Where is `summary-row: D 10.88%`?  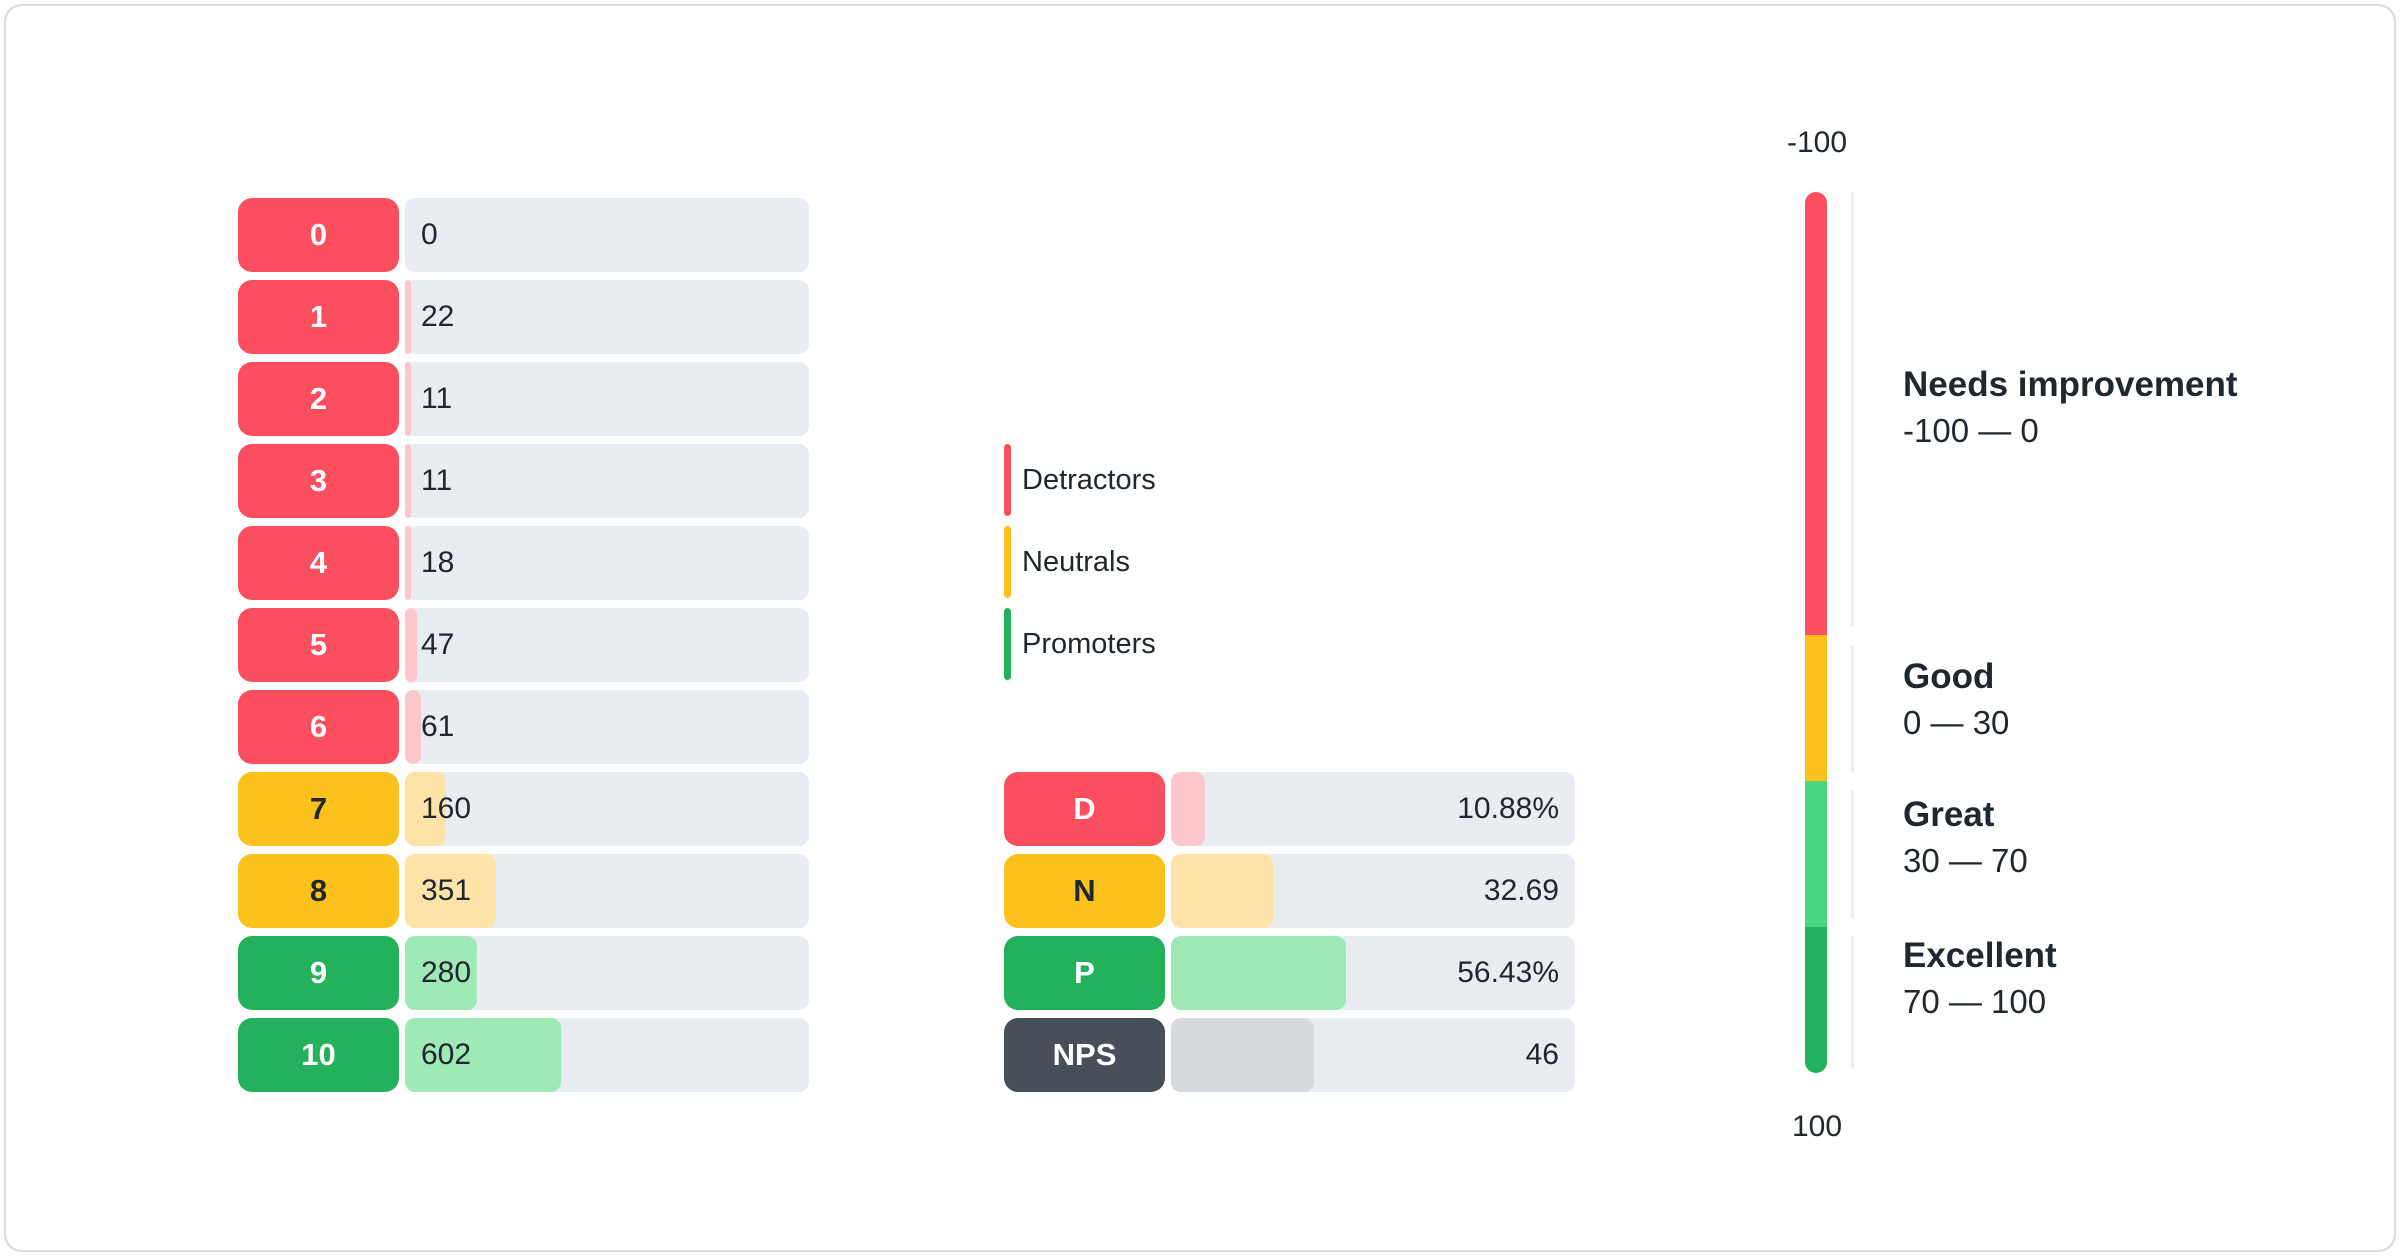 summary-row: D 10.88% is located at coordinates (1289, 809).